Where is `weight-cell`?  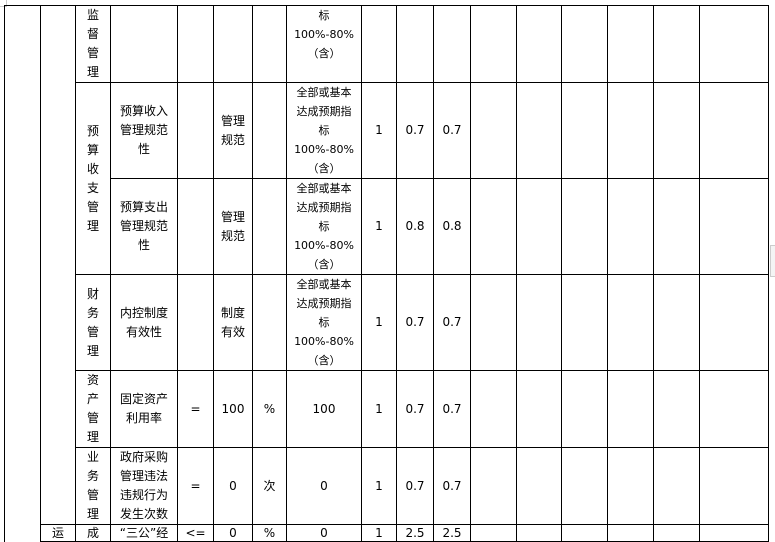
weight-cell is located at coordinates (379, 44).